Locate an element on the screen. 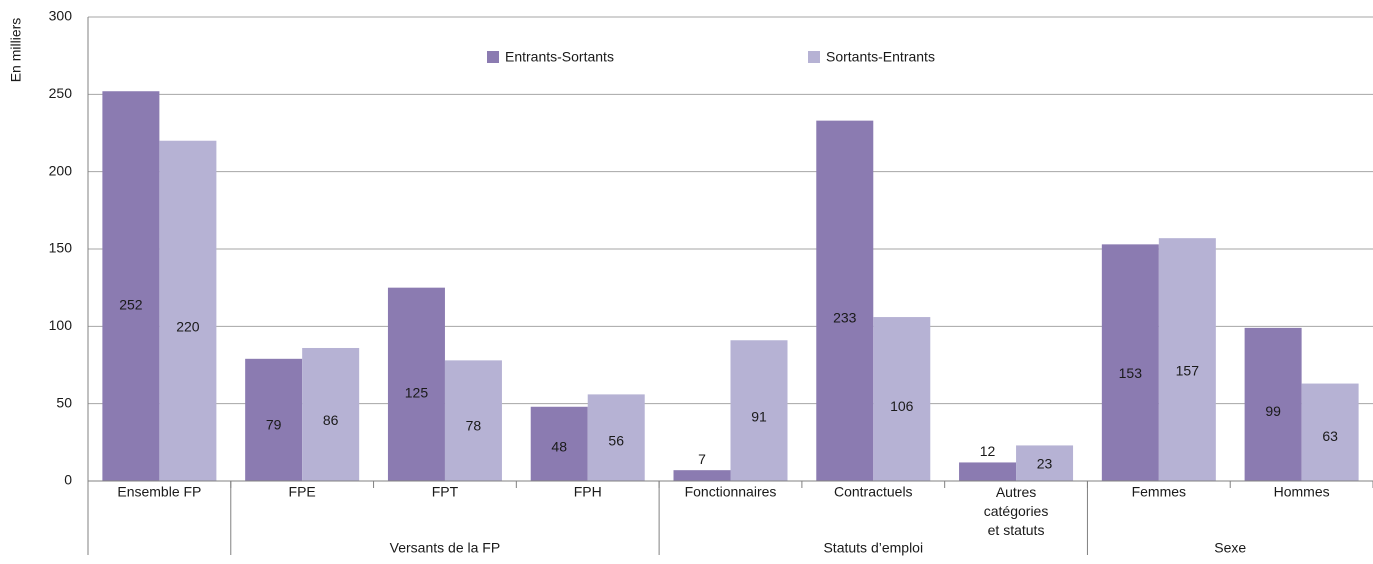 This screenshot has width=1373, height=564. group-label: Sexe is located at coordinates (1230, 548).